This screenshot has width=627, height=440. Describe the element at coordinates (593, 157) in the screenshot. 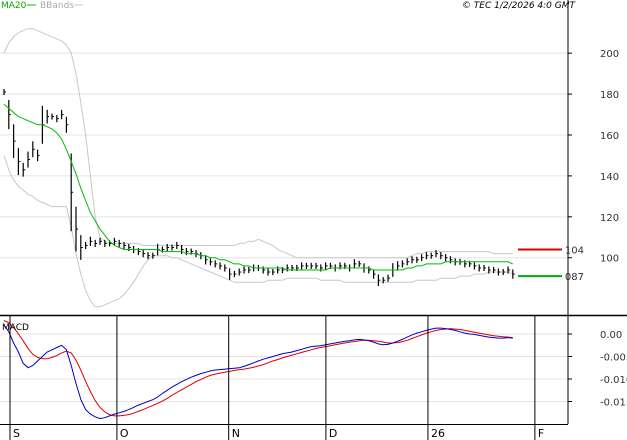

I see `price-y-ticks: 100 120 140 160 180 200` at that location.